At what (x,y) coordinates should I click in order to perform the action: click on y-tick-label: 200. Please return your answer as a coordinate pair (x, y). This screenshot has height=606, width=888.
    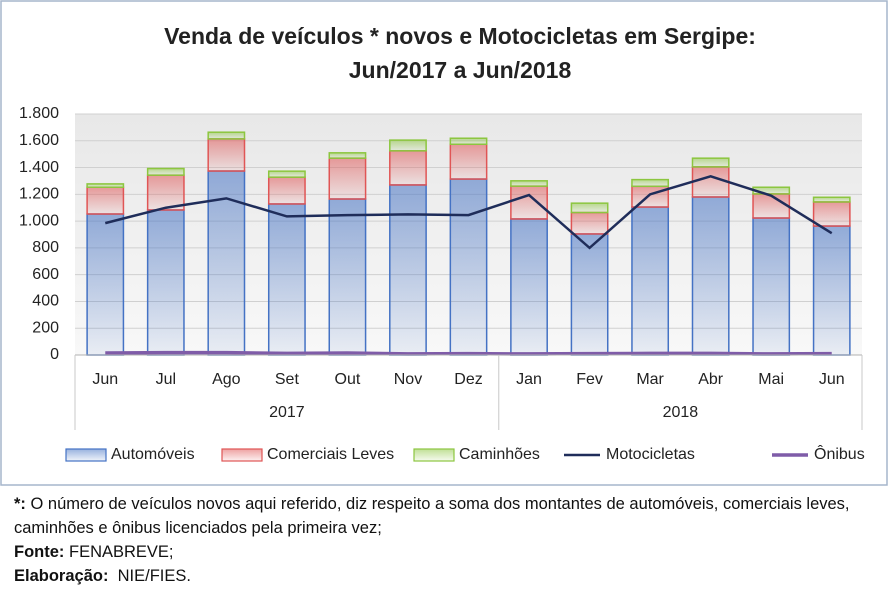
    Looking at the image, I should click on (45, 327).